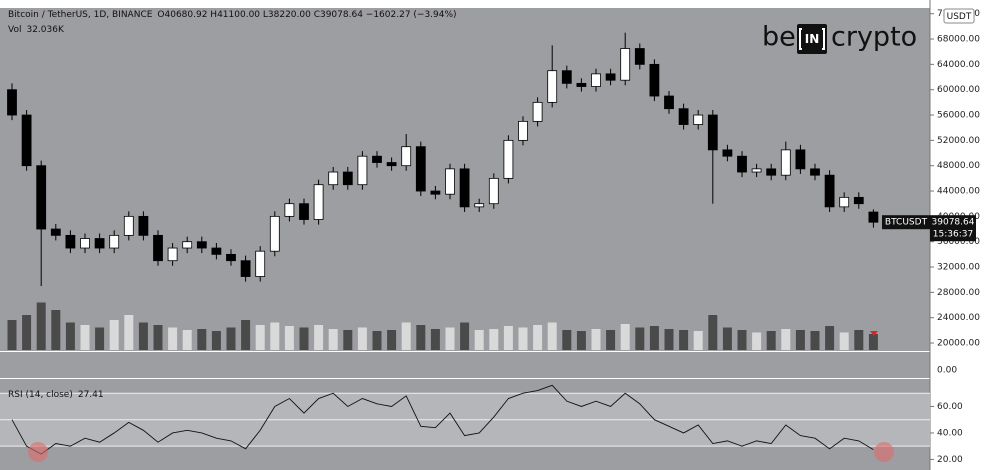  Describe the element at coordinates (958, 116) in the screenshot. I see `y-tick-label: 56000.00` at that location.